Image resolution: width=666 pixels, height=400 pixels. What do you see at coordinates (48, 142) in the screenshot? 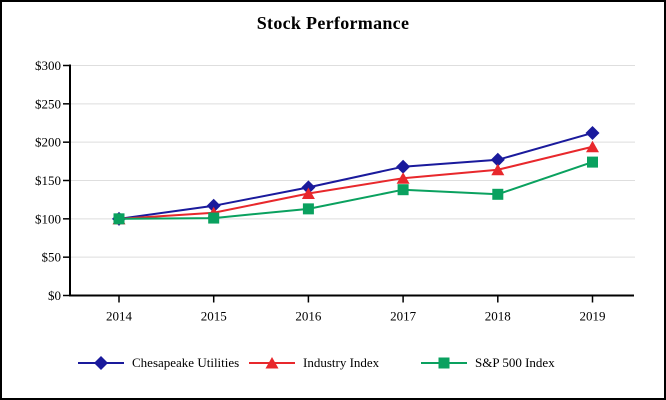
I see `y-tick-label: $200` at bounding box center [48, 142].